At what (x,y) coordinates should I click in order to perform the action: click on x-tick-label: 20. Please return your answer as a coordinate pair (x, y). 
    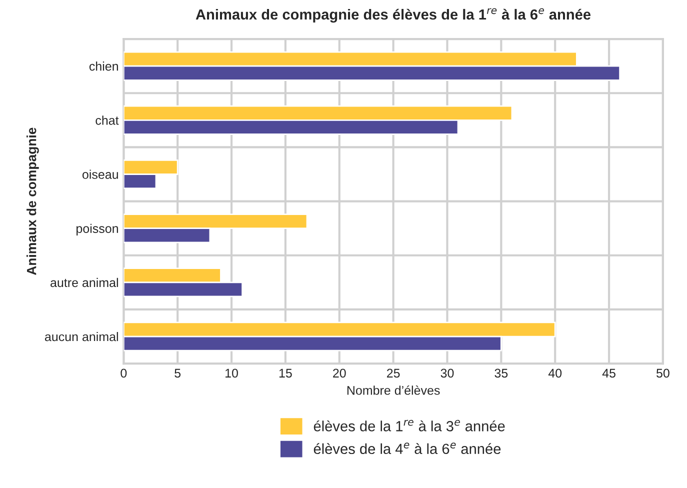
    Looking at the image, I should click on (339, 373).